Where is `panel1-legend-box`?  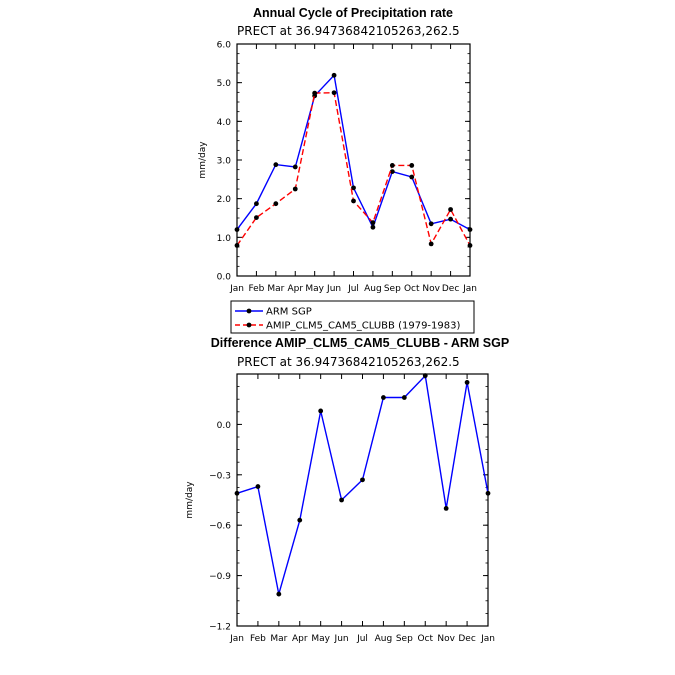 panel1-legend-box is located at coordinates (352, 317).